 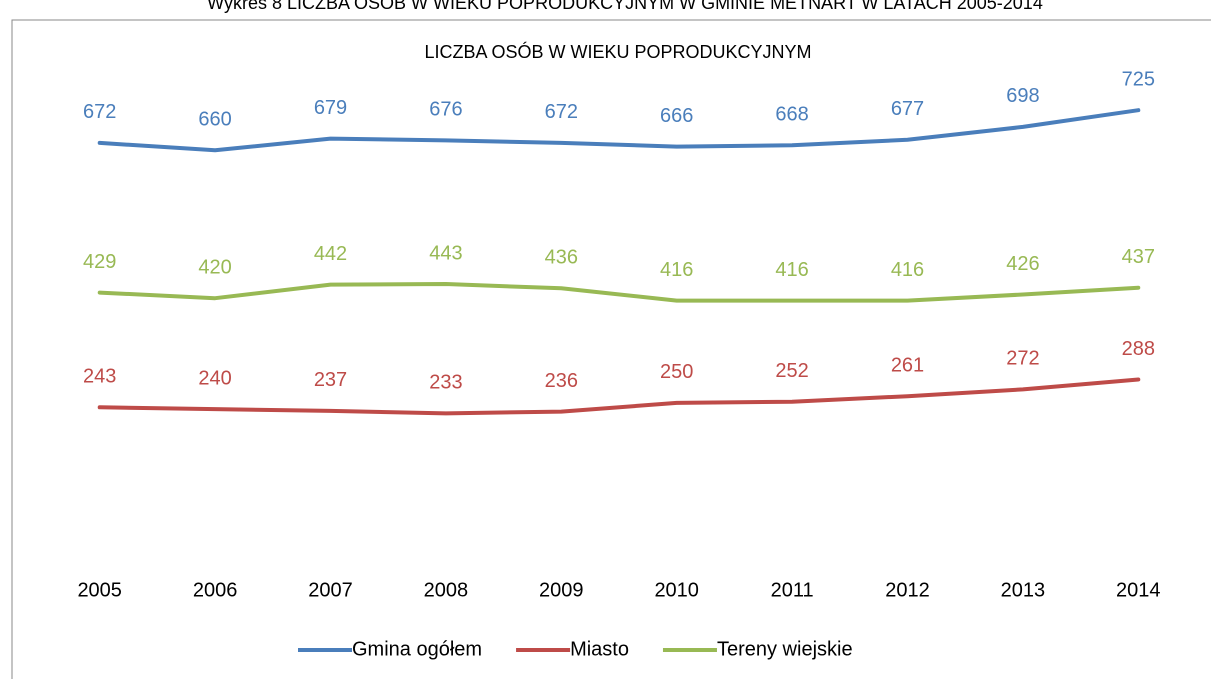 I want to click on data-label: 261, so click(x=907, y=365).